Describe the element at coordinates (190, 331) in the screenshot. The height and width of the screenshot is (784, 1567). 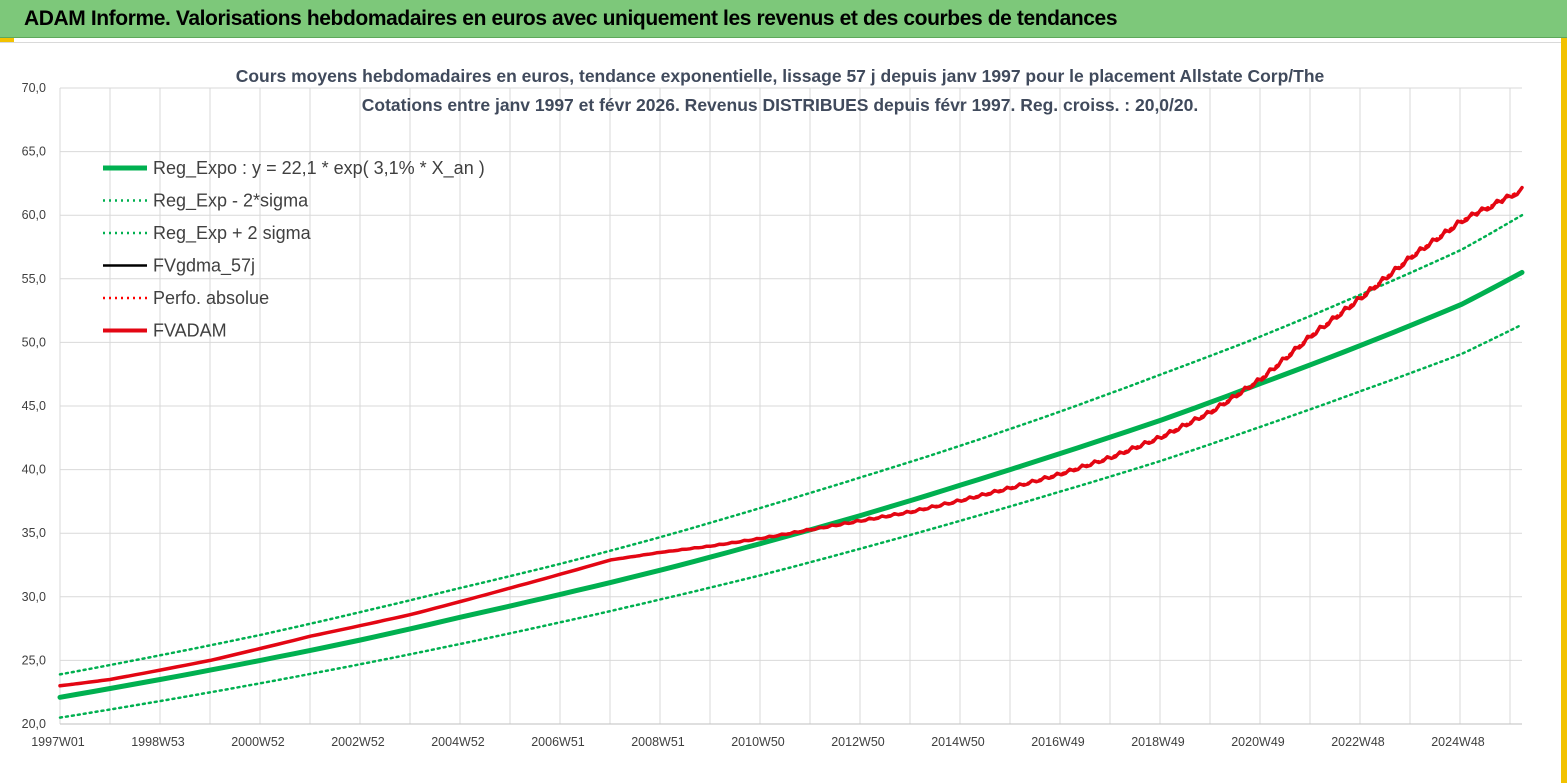
I see `legend-label-5: FVADAM` at that location.